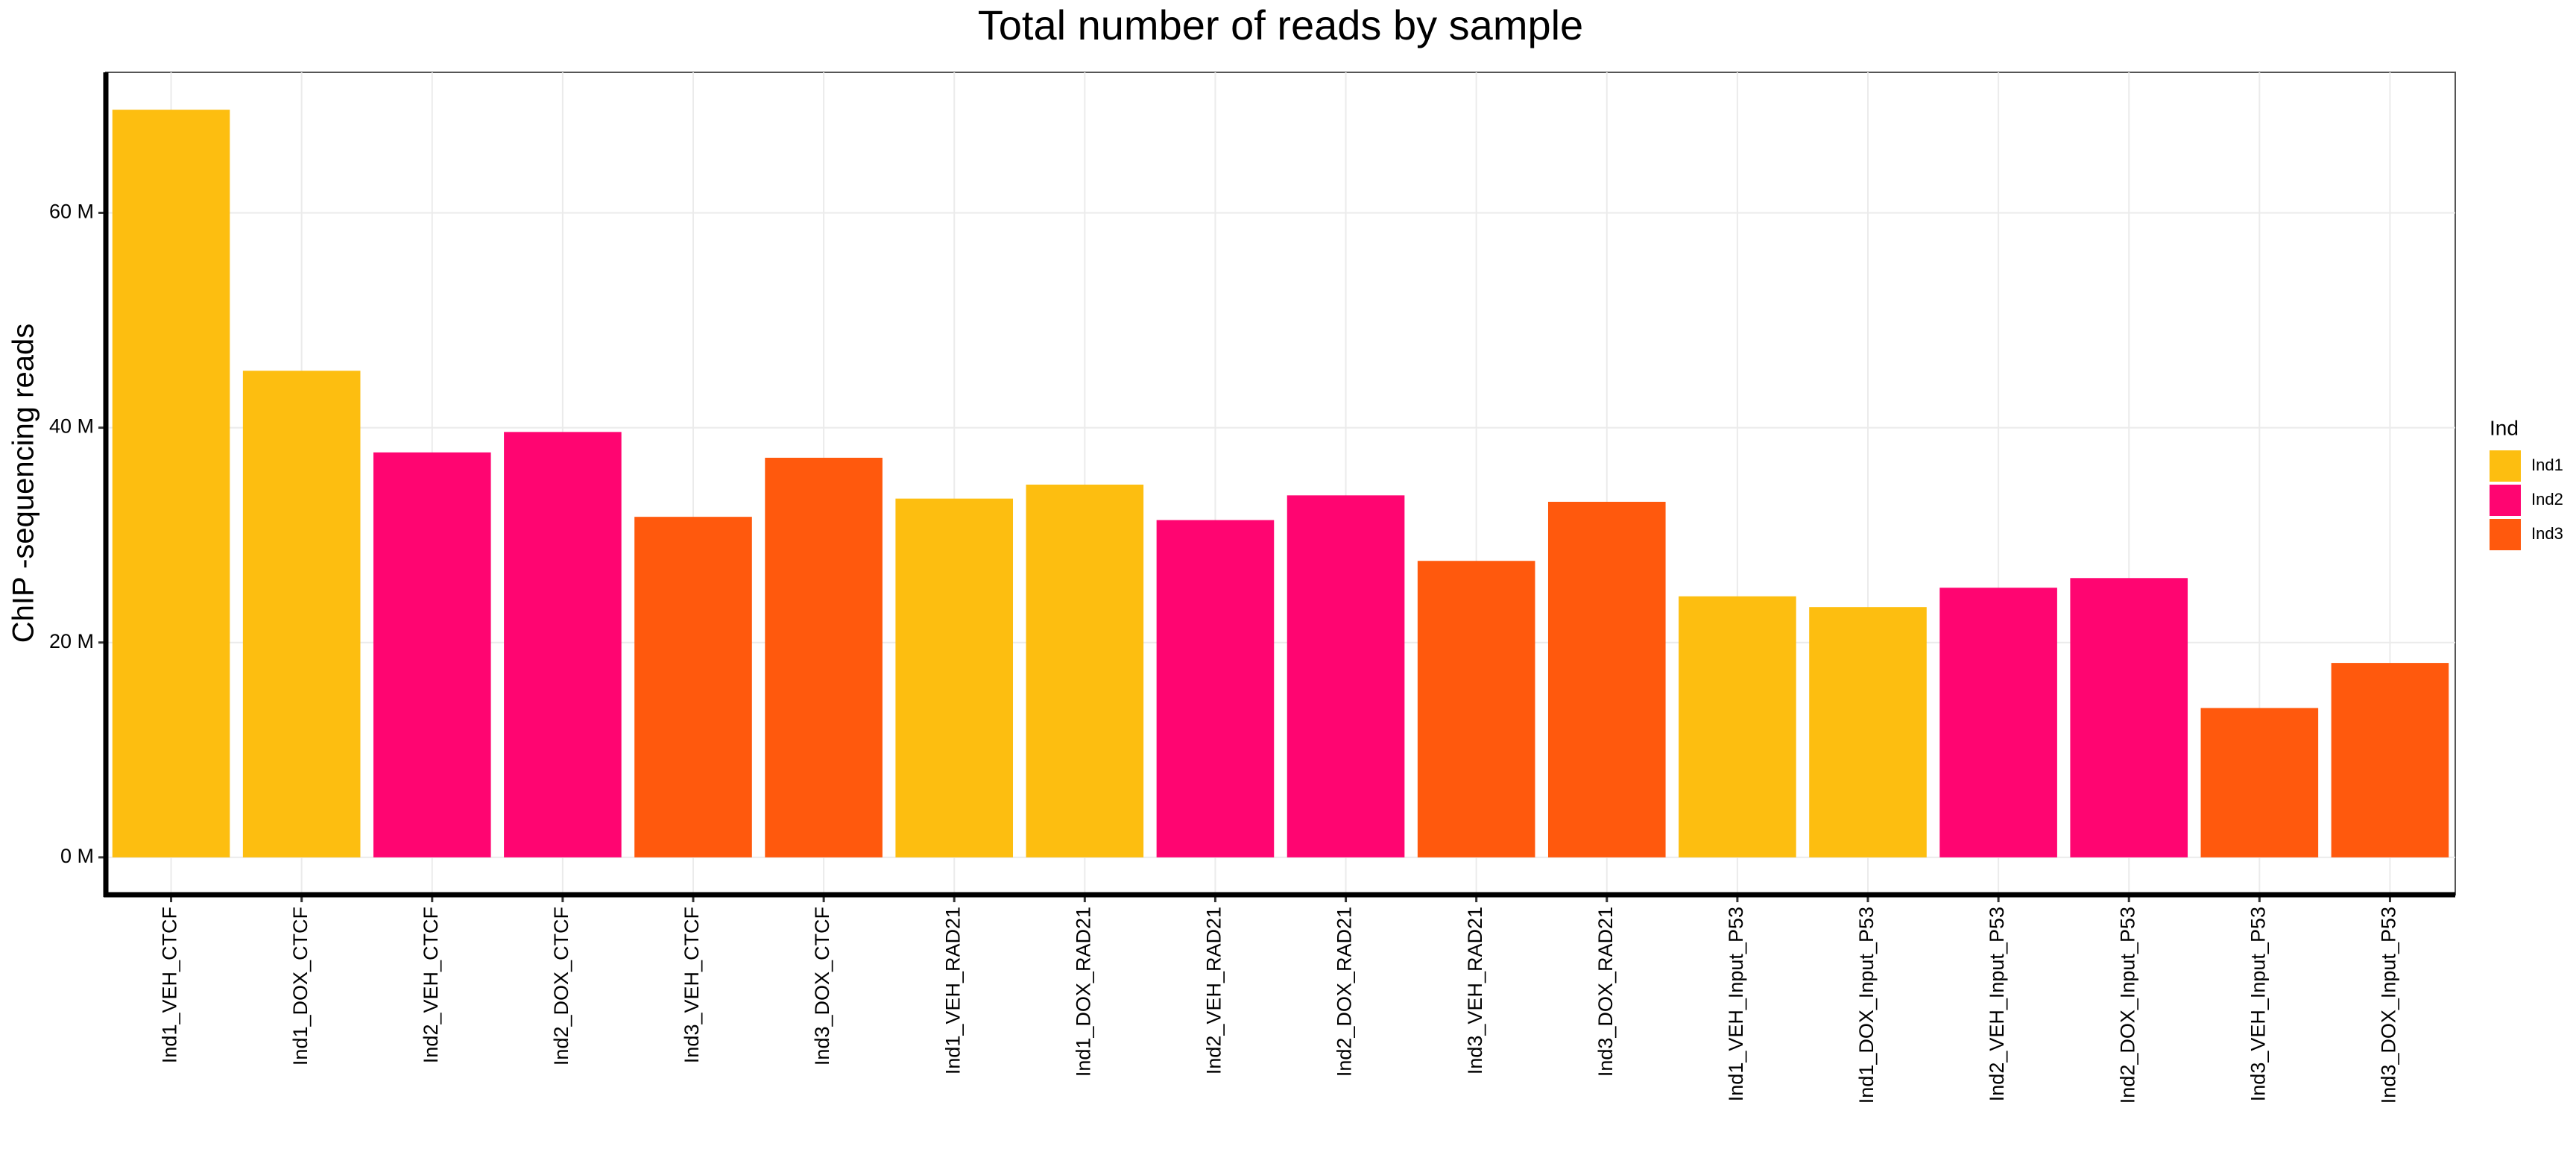  What do you see at coordinates (2547, 499) in the screenshot?
I see `legend-label: Ind2` at bounding box center [2547, 499].